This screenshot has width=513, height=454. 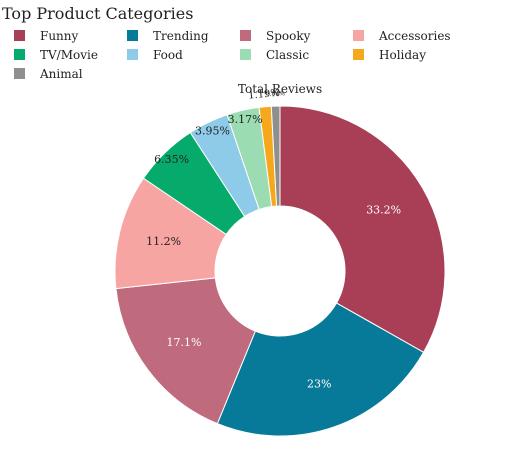 What do you see at coordinates (185, 351) in the screenshot?
I see `slice-spooky` at bounding box center [185, 351].